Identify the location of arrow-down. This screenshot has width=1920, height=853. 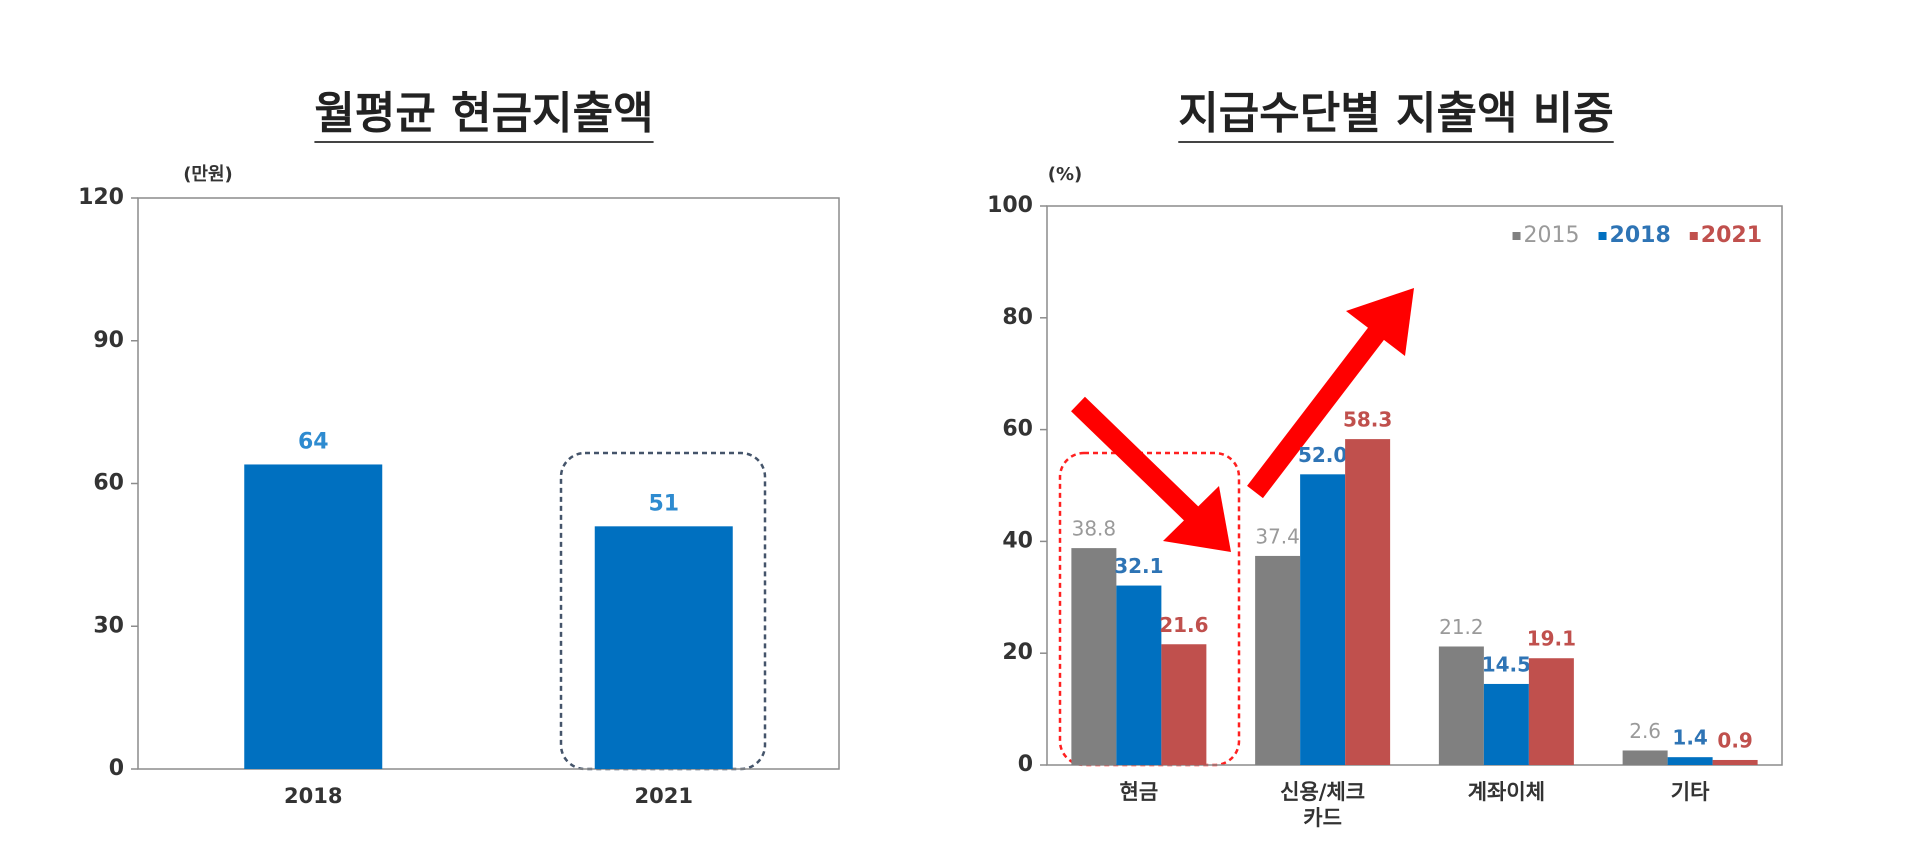
(1151, 474).